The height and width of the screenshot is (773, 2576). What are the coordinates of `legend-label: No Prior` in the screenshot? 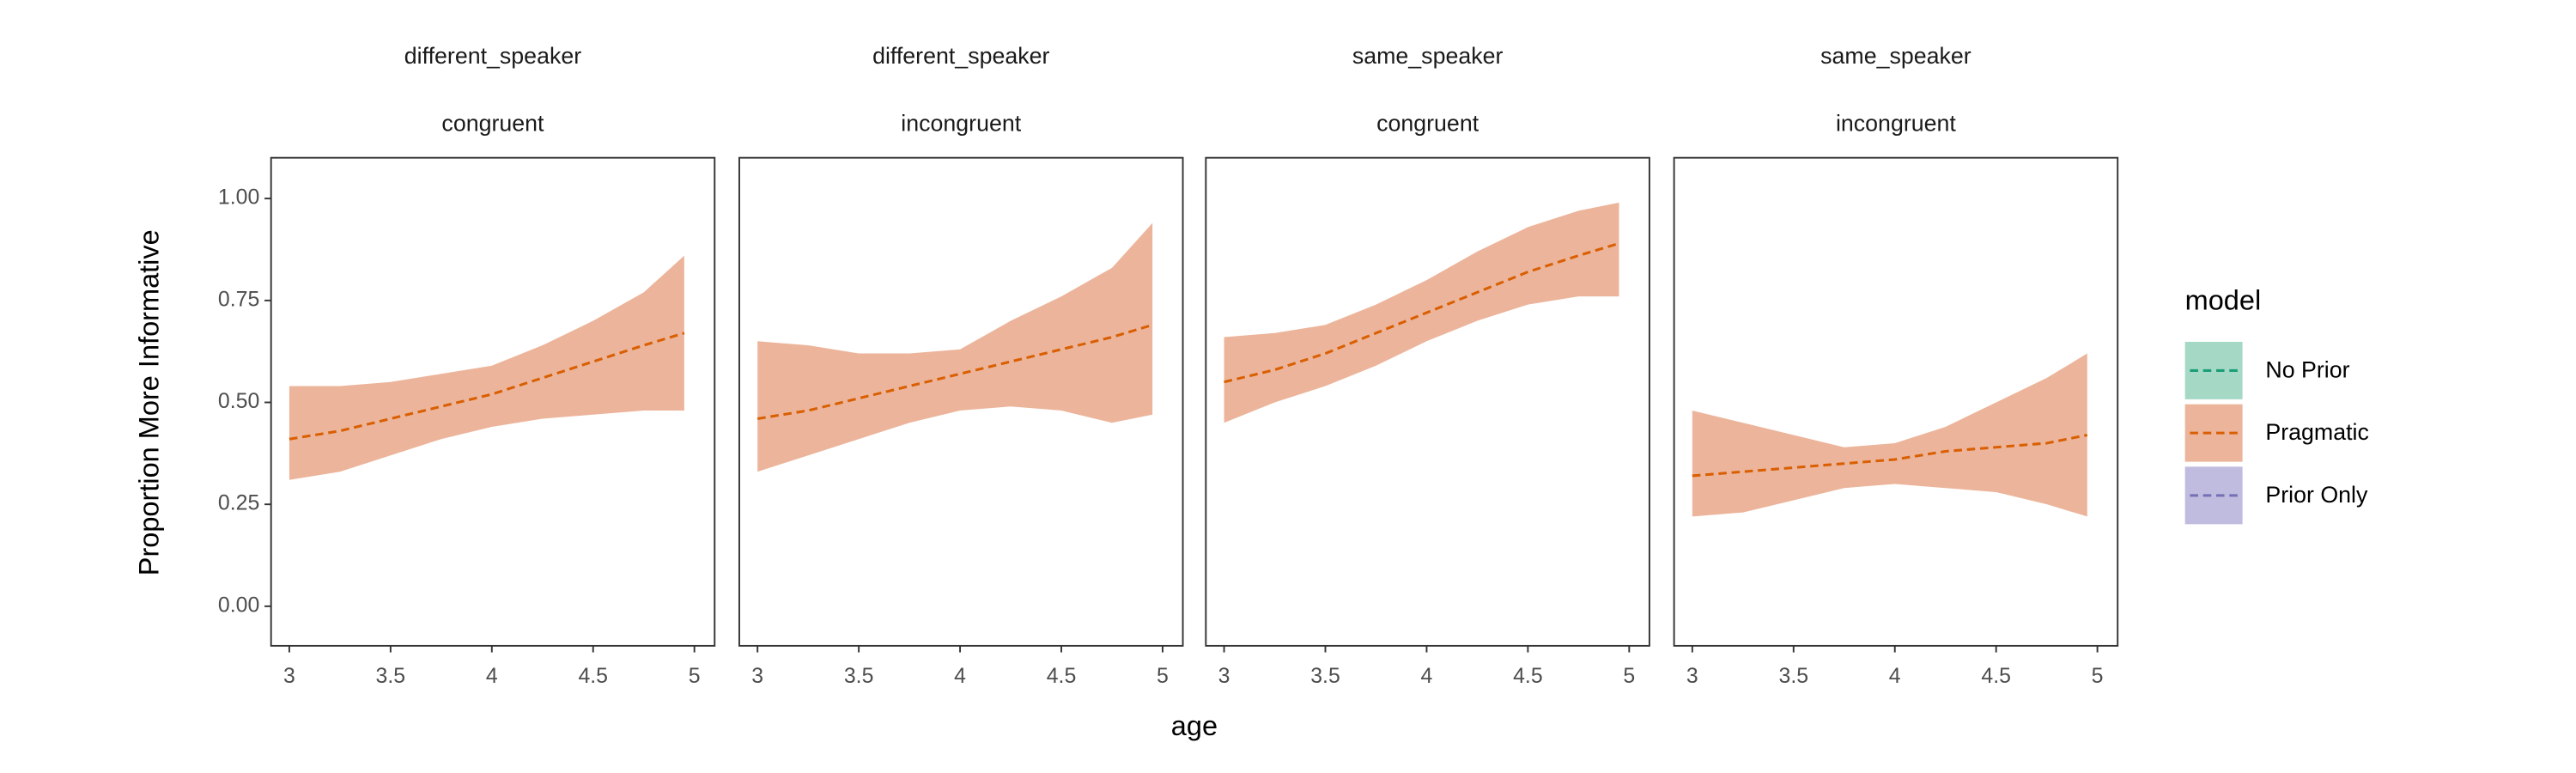 It's located at (2307, 369).